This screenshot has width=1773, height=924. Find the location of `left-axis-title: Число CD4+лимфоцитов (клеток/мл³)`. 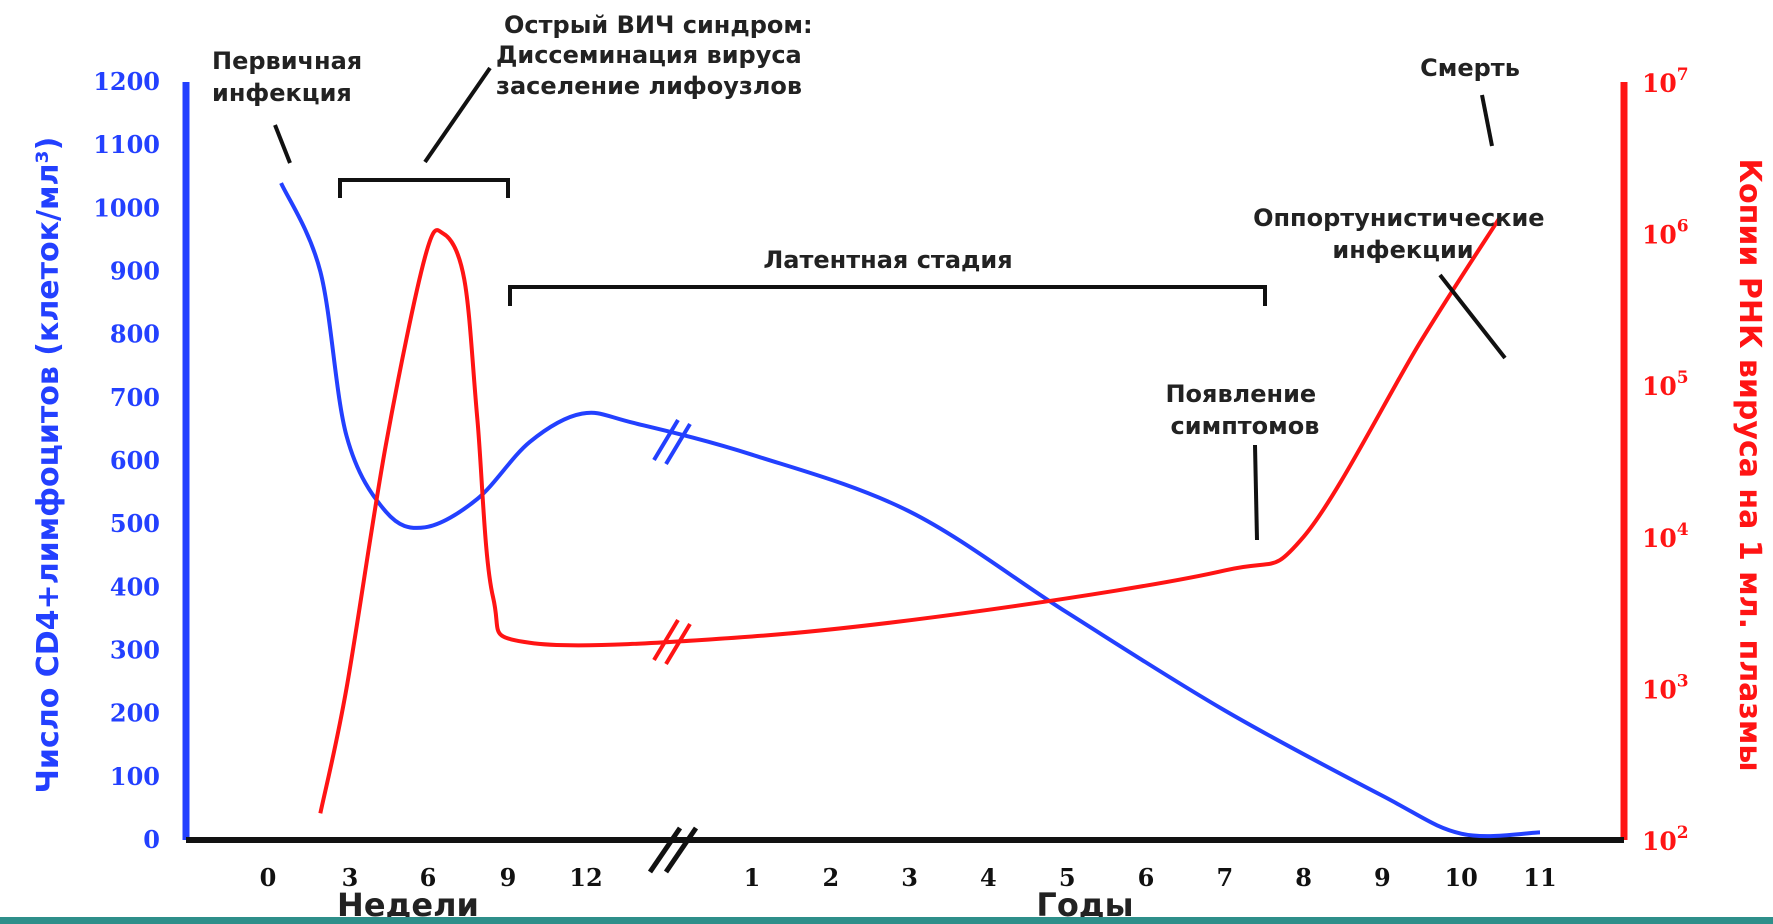

left-axis-title: Число CD4+лимфоцитов (клеток/мл³) is located at coordinates (48, 465).